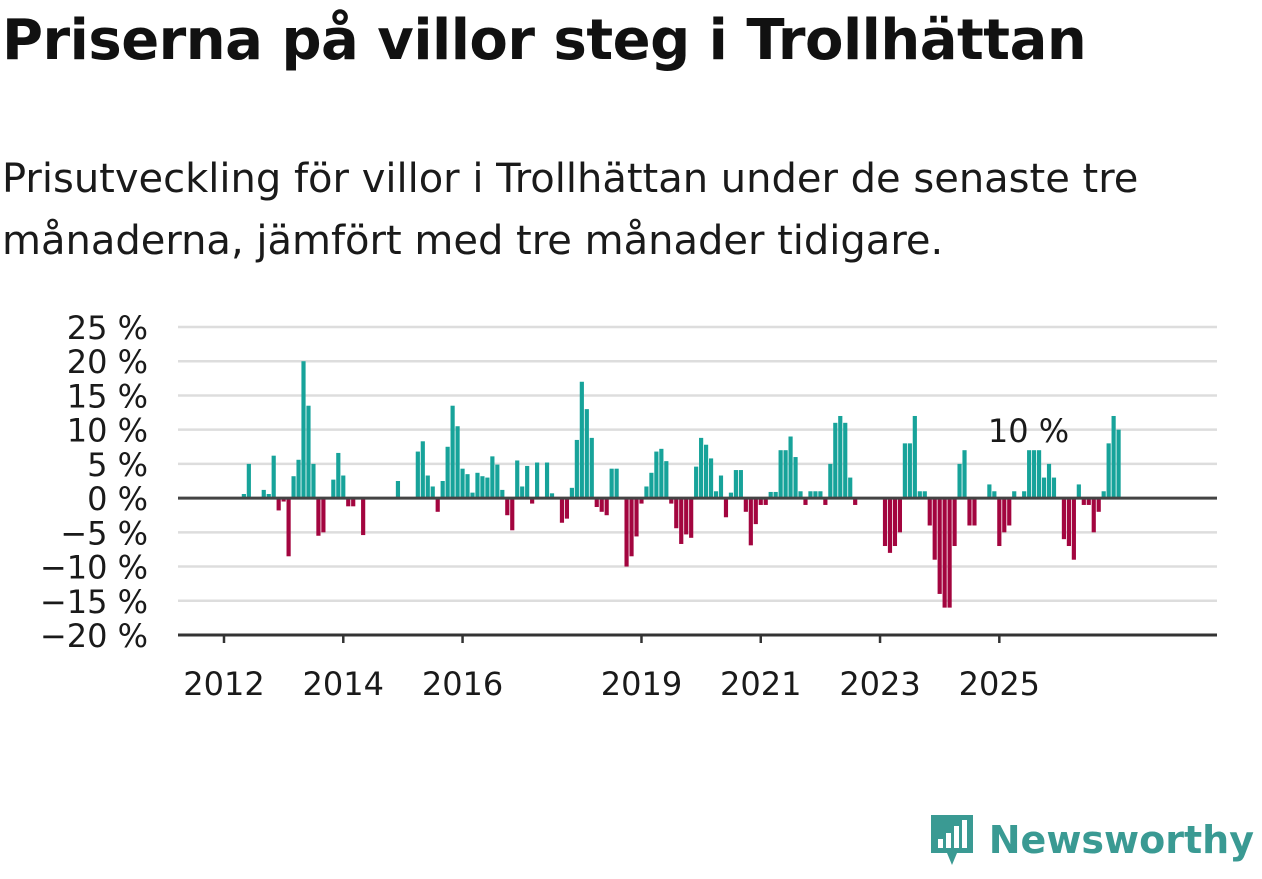  I want to click on annotation-label: 10 %, so click(1028, 431).